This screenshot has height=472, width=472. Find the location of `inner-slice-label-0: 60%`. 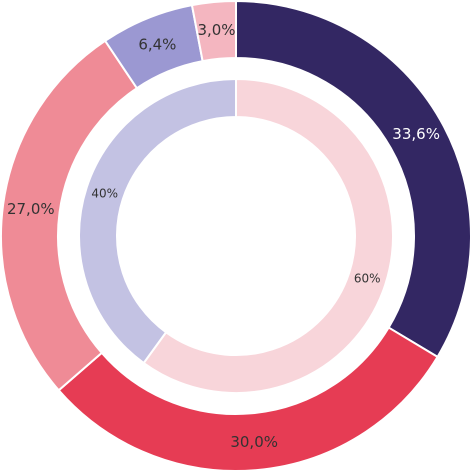

inner-slice-label-0: 60% is located at coordinates (367, 279).